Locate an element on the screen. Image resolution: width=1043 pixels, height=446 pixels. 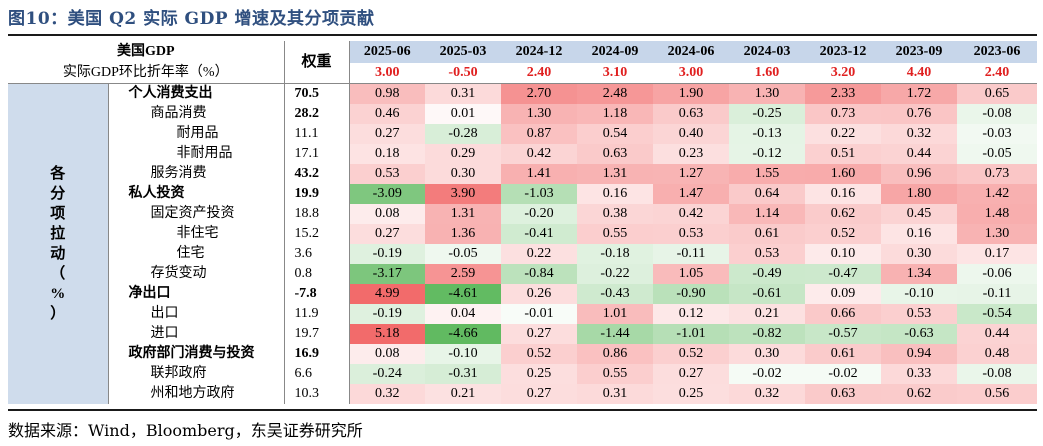
contribution-value: -0.63 is located at coordinates (919, 334).